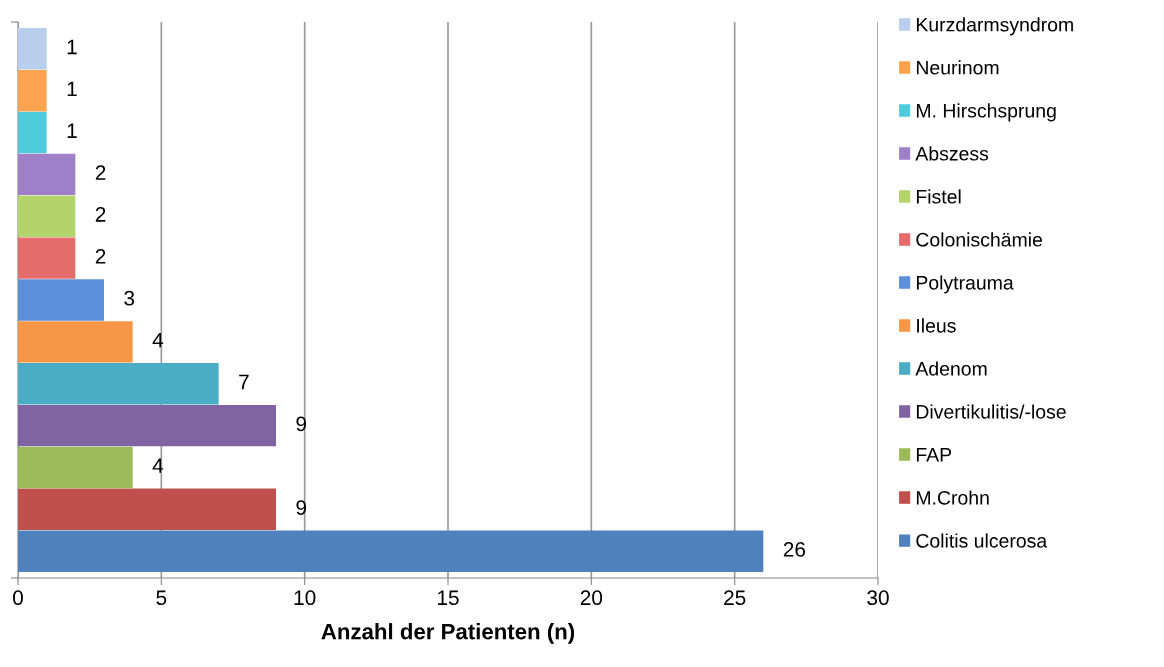 This screenshot has height=667, width=1164. I want to click on x-tick-label: 10, so click(305, 598).